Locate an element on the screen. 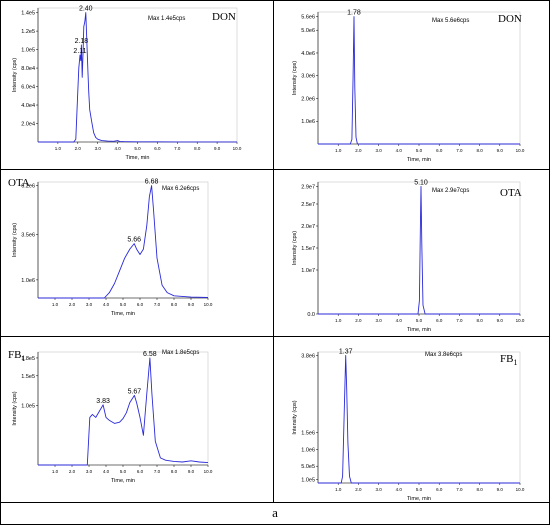 The image size is (550, 525). peak-label: 1.78 is located at coordinates (354, 13).